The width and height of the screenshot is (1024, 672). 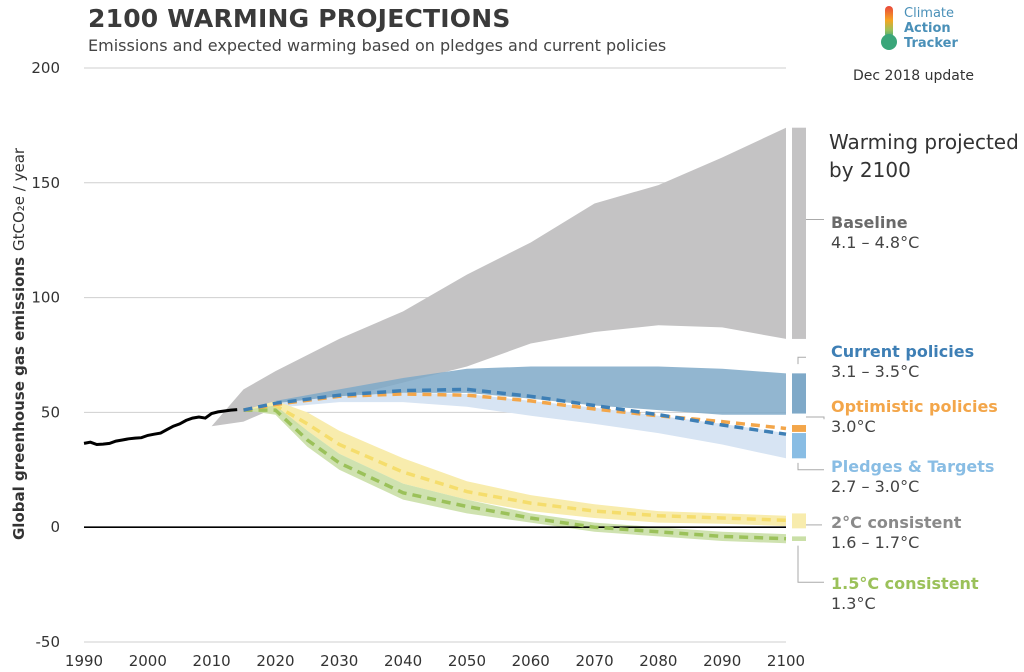 What do you see at coordinates (148, 661) in the screenshot?
I see `x-tick-label: 2000` at bounding box center [148, 661].